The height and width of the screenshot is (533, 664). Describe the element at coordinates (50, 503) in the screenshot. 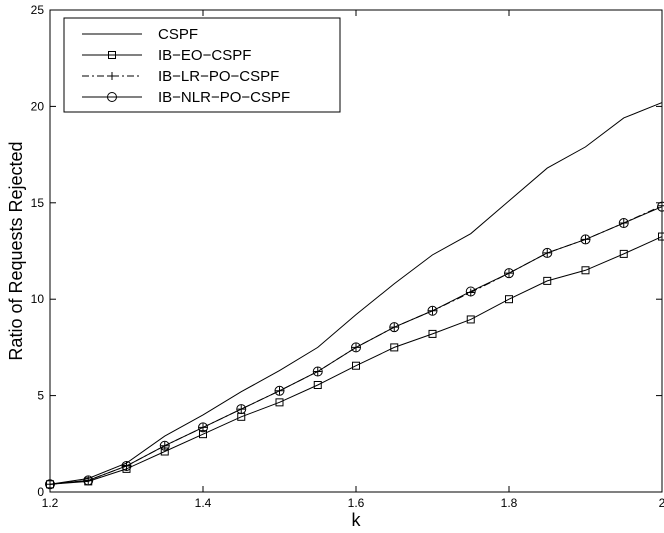

I see `x-tick-label: 1.2` at that location.